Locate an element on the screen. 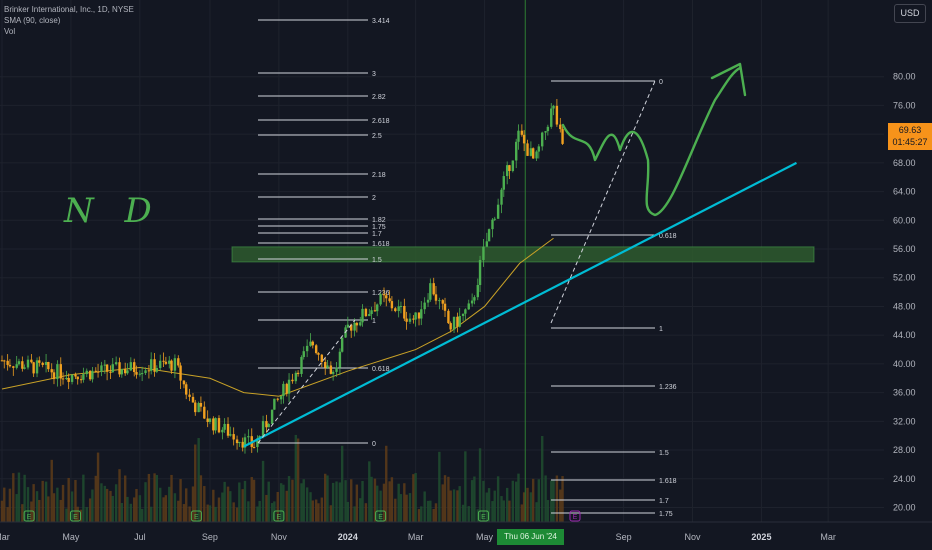 This screenshot has width=932, height=550. bar-countdown: 01:45:27 is located at coordinates (910, 142).